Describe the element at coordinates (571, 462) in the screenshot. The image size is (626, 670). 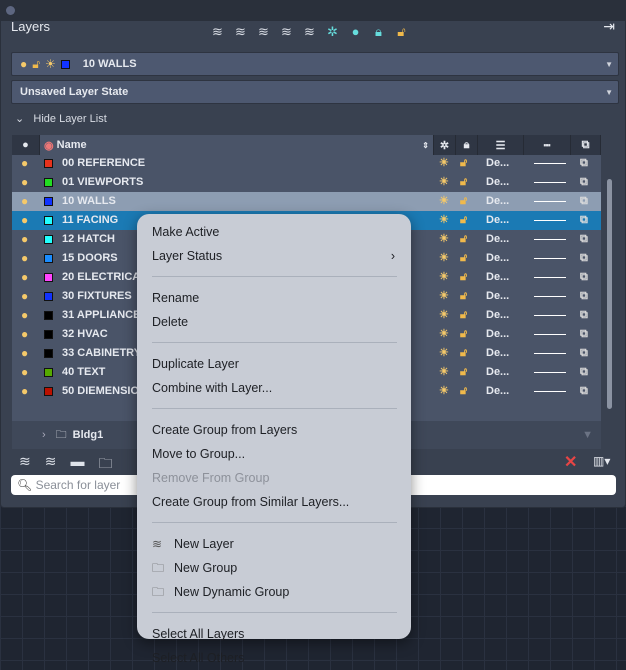
I see `delete-icon: ✕` at that location.